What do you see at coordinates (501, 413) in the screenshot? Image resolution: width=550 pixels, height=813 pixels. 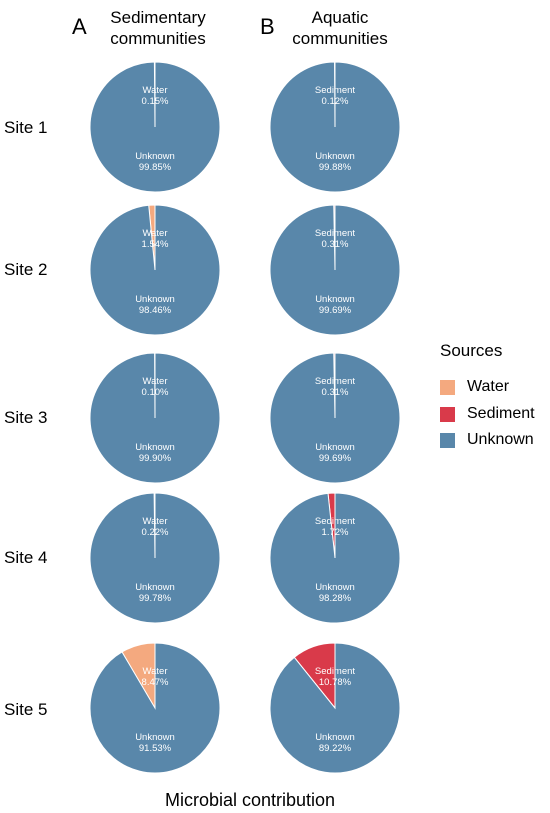 I see `legend-label-sediment: Sediment` at bounding box center [501, 413].